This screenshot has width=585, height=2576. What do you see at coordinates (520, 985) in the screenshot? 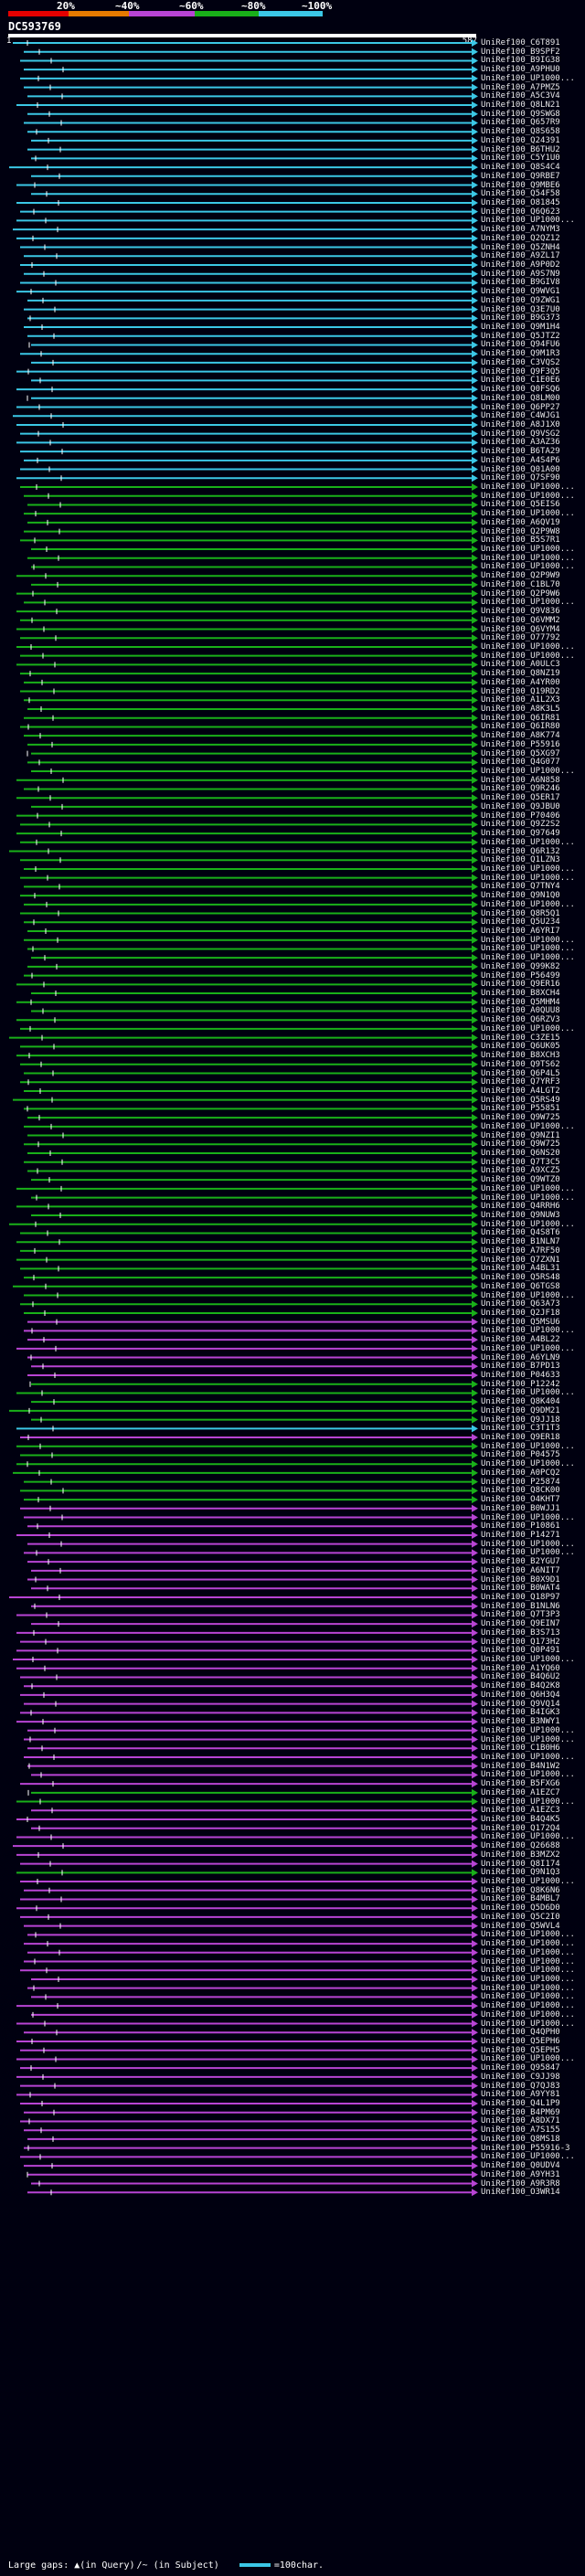
I see `hit-label: UniRef100_Q9ER16` at bounding box center [520, 985].